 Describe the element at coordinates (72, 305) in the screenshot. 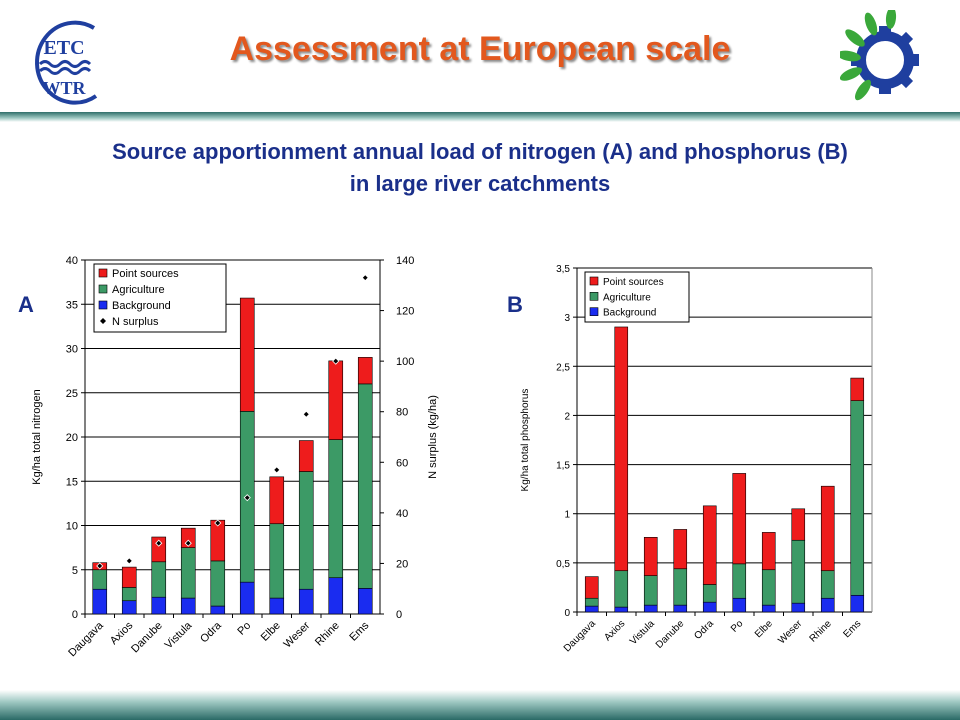

I see `y-tick-label: 35` at that location.